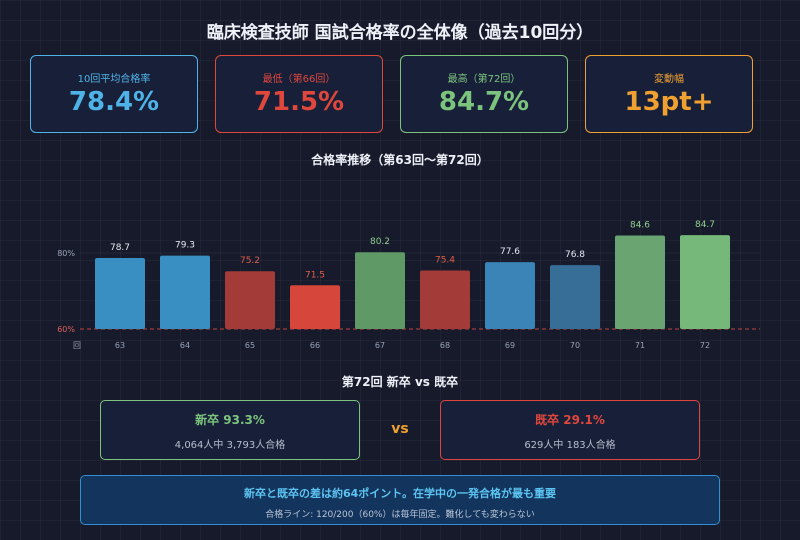 The width and height of the screenshot is (800, 540). Describe the element at coordinates (120, 345) in the screenshot. I see `x-tick-label-63: 63` at that location.